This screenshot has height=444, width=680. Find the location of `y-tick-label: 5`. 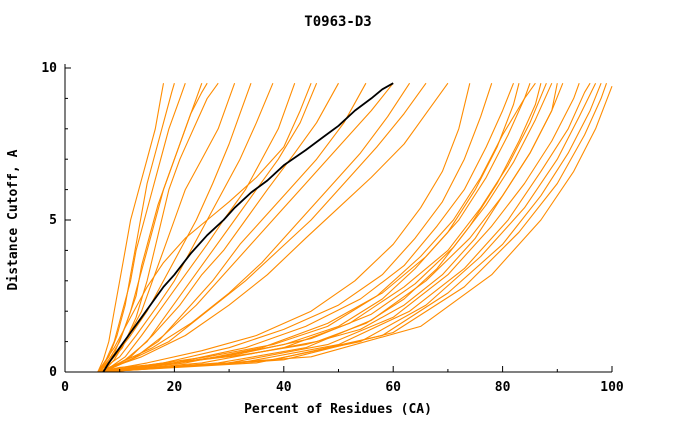

y-tick-label: 5 is located at coordinates (53, 220).